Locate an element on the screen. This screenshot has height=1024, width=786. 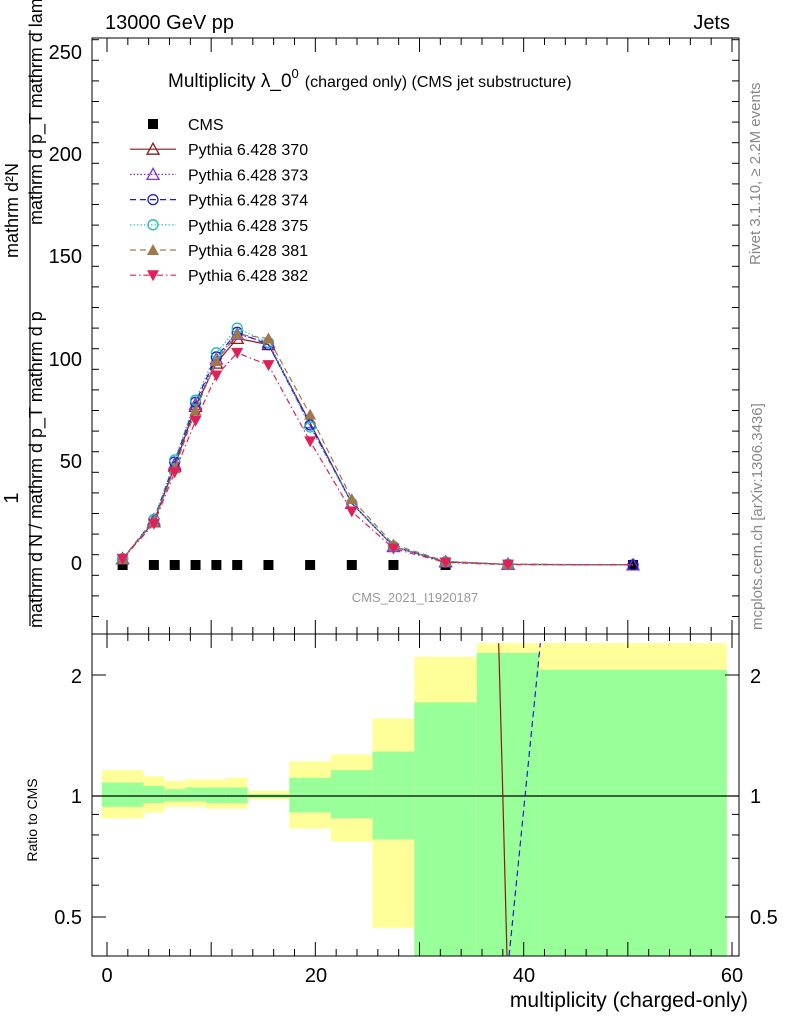
ytick-label-250: 250 is located at coordinates (65, 53).